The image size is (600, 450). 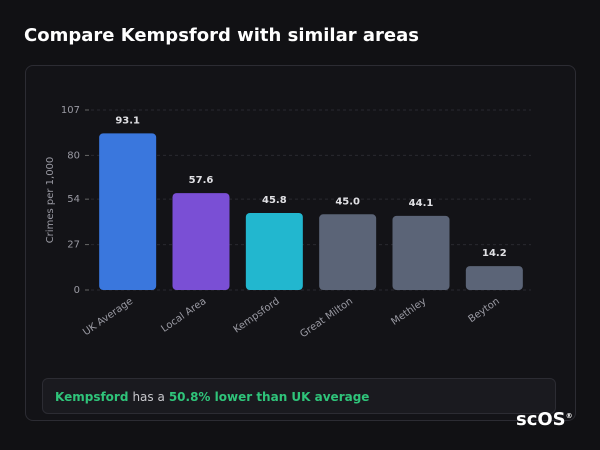 What do you see at coordinates (127, 120) in the screenshot?
I see `value-label: 93.1` at bounding box center [127, 120].